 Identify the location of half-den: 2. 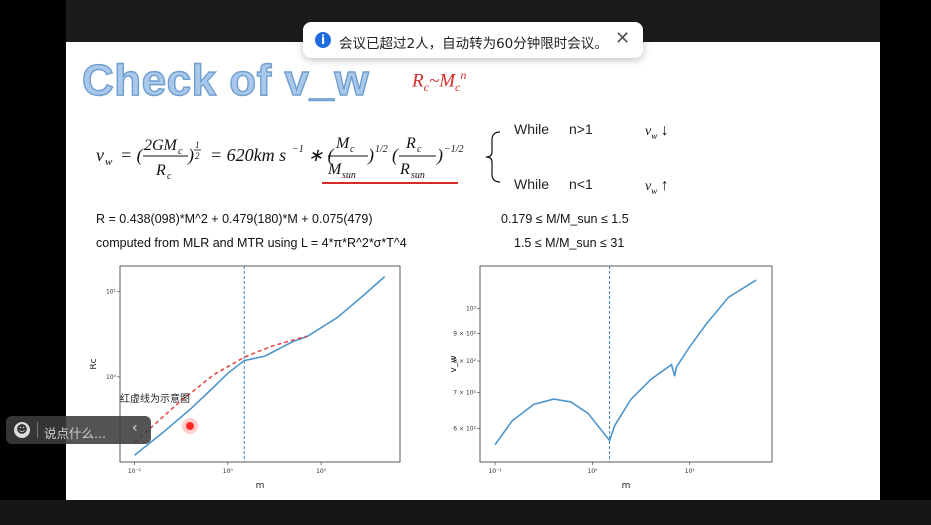
(197, 156).